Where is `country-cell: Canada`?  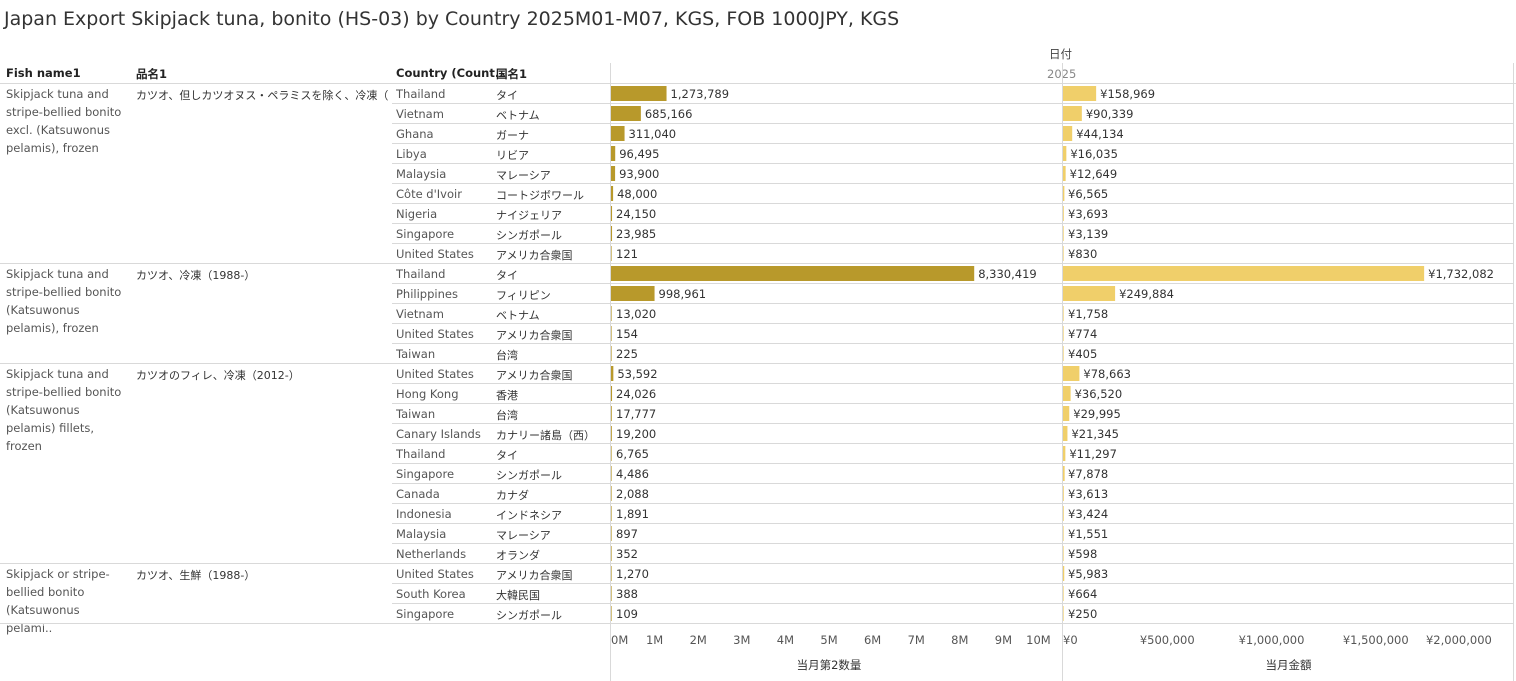
country-cell: Canada is located at coordinates (418, 494).